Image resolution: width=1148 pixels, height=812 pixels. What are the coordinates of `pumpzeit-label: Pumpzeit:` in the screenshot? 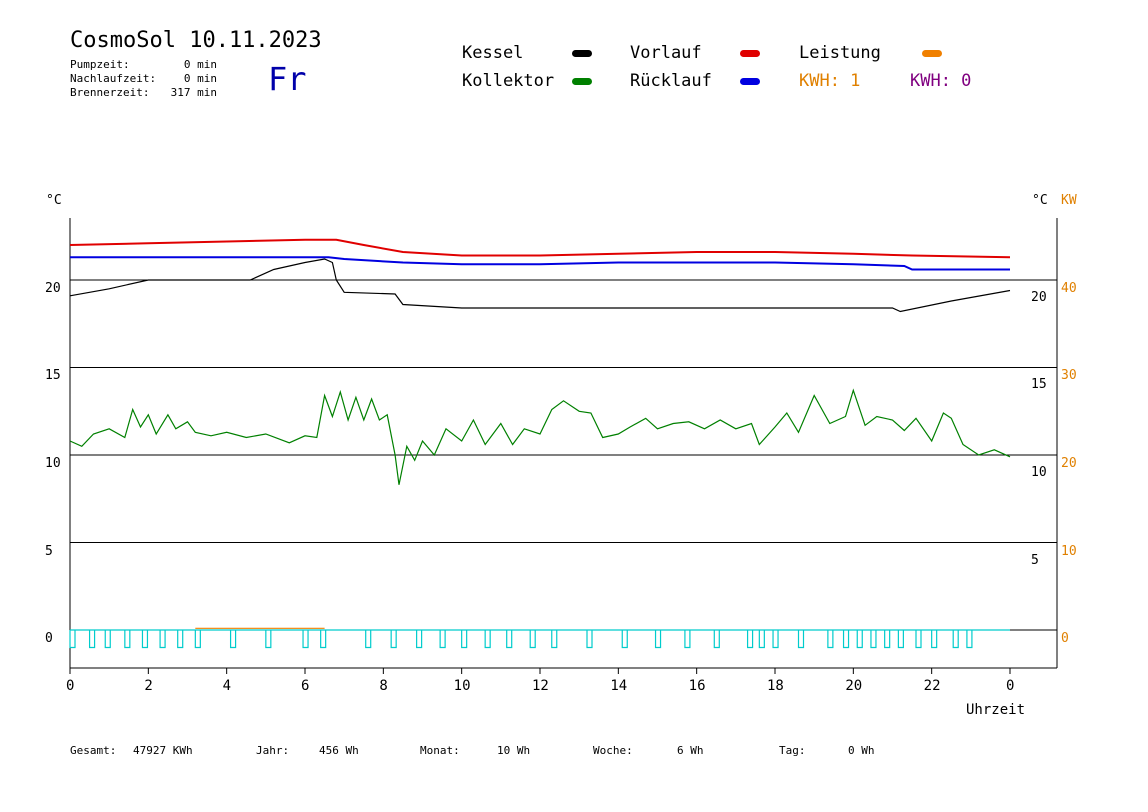 It's located at (100, 64).